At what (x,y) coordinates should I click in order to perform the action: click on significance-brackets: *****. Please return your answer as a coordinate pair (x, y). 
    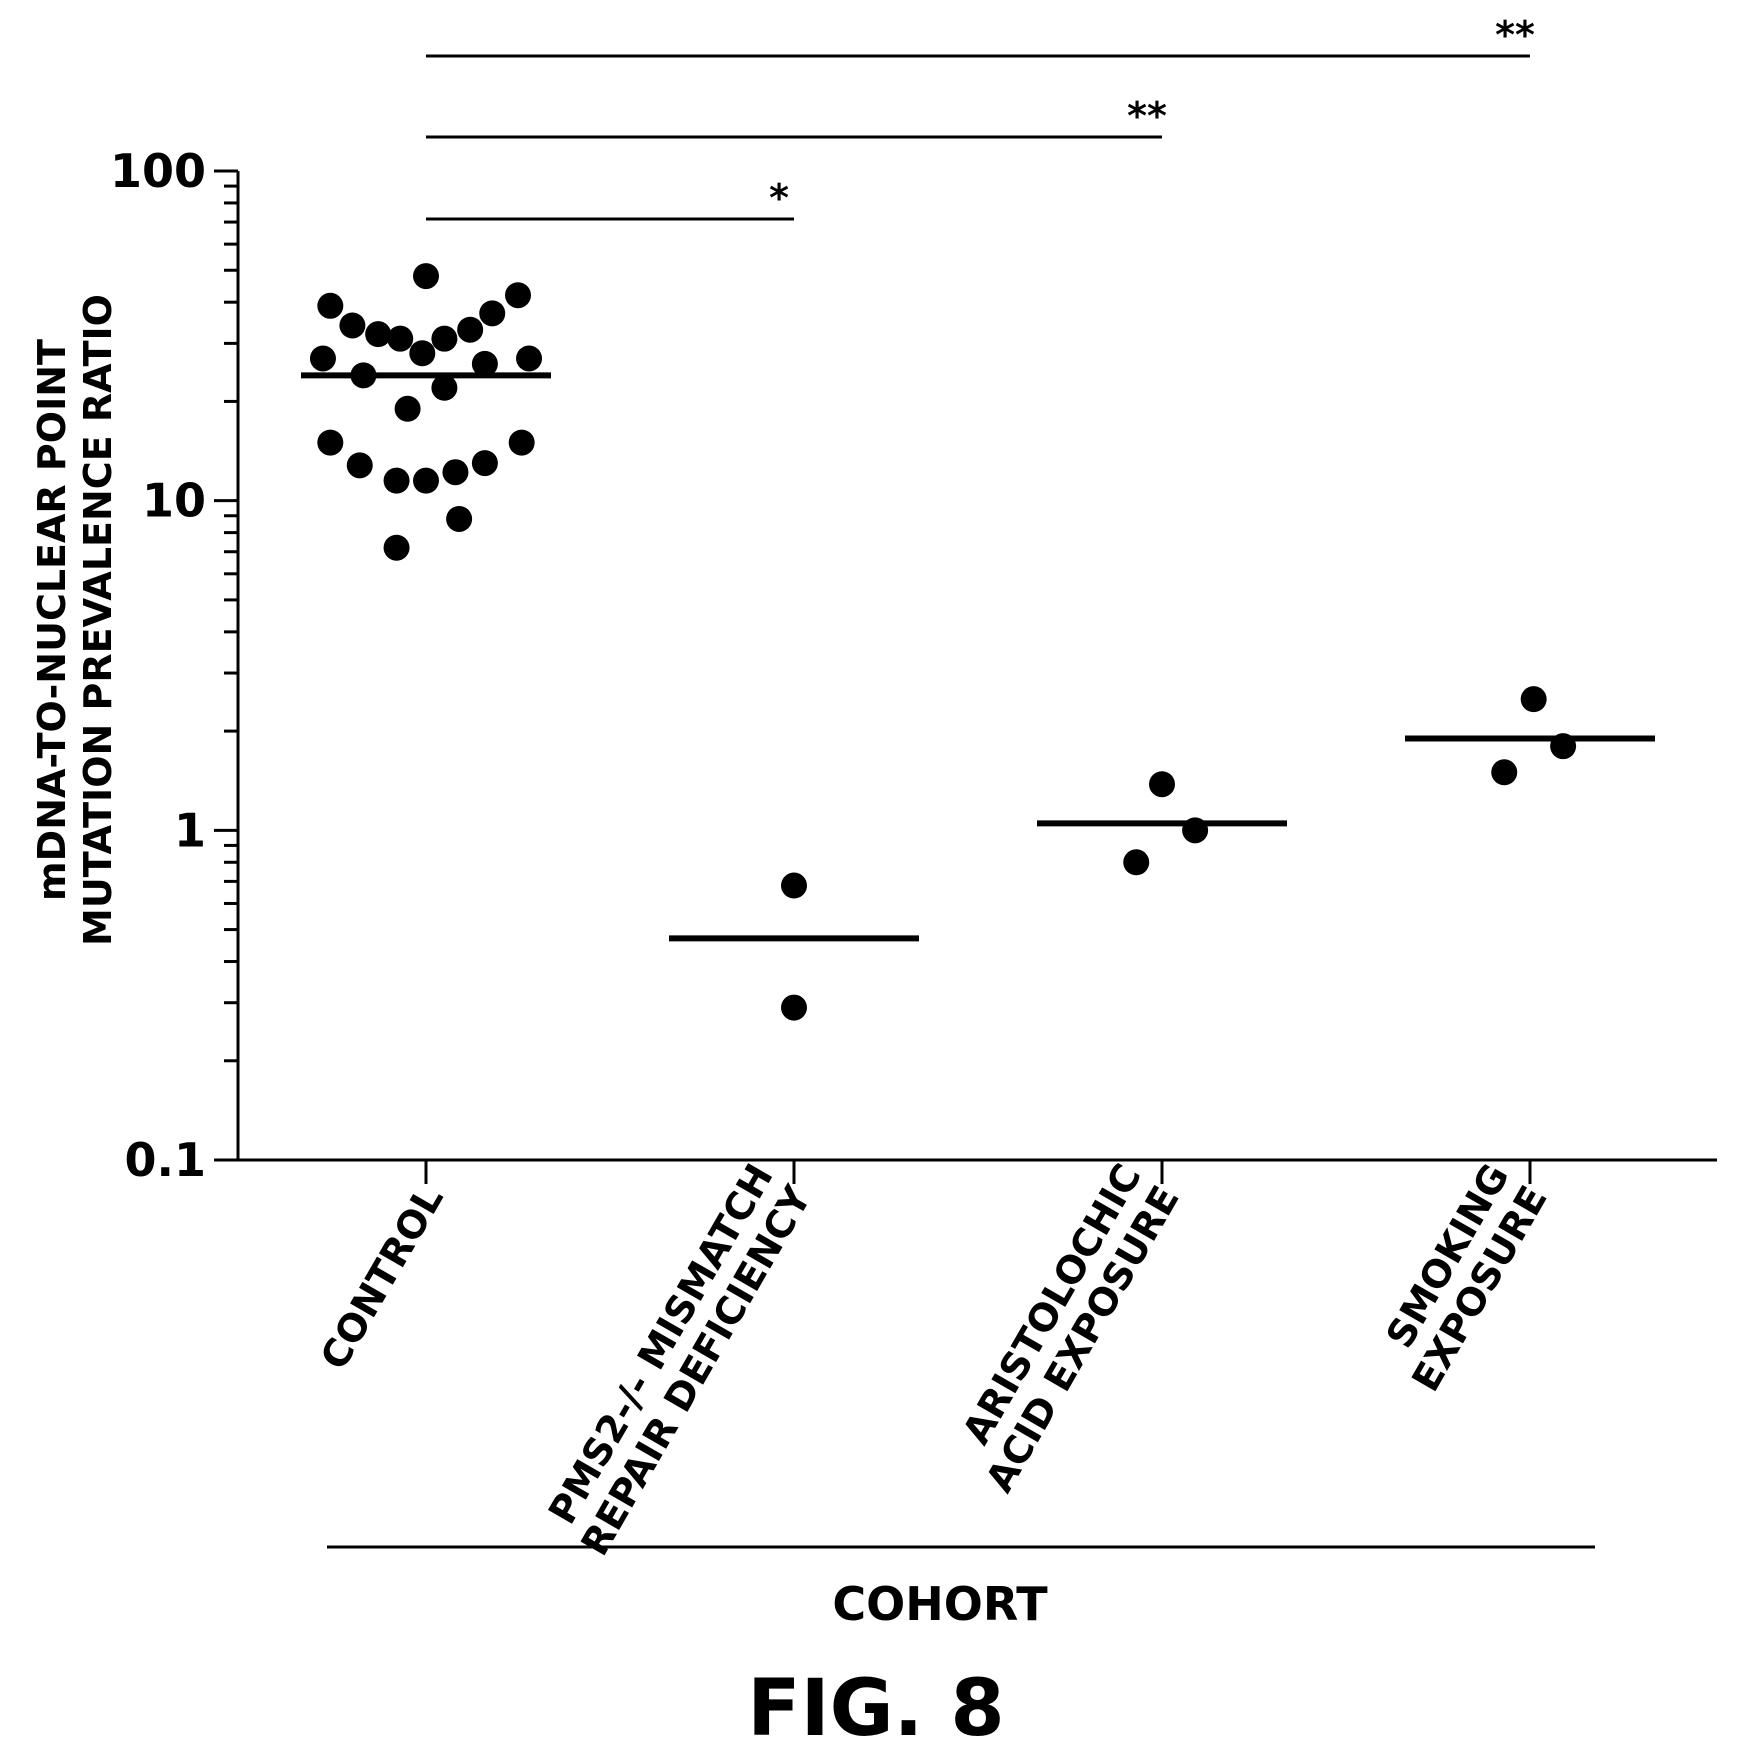
    Looking at the image, I should click on (980, 117).